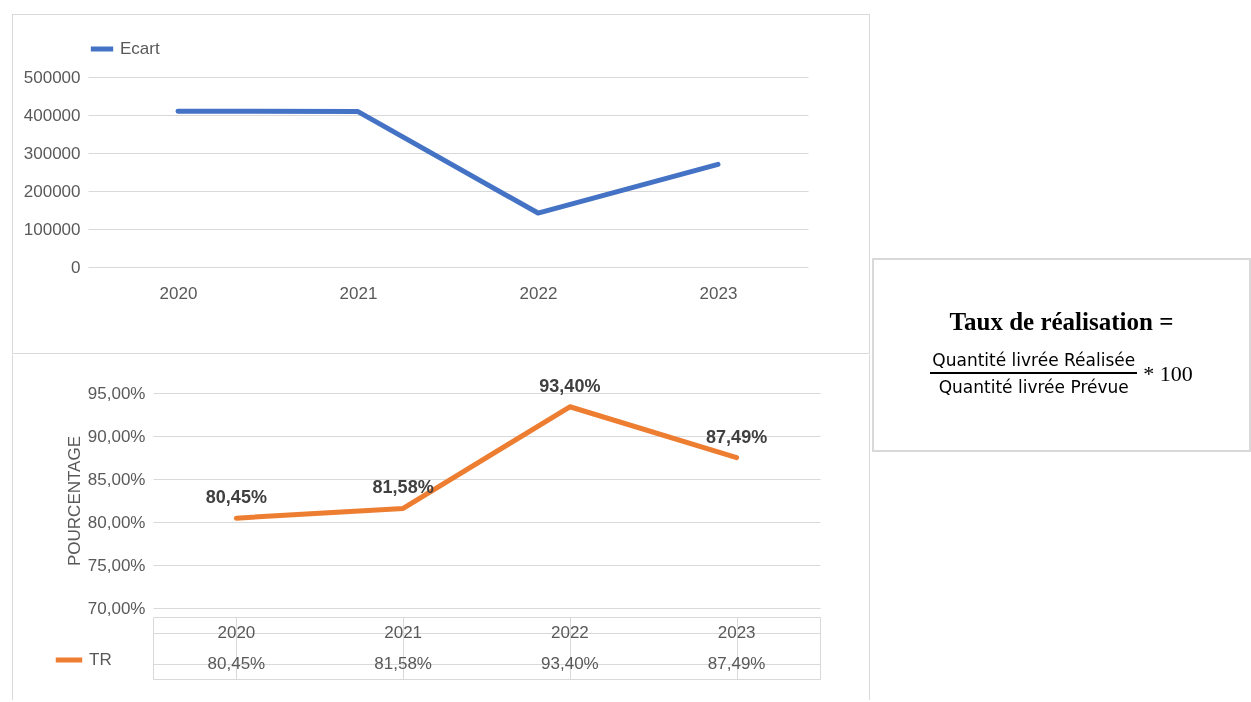 Image resolution: width=1251 pixels, height=702 pixels. Describe the element at coordinates (116, 608) in the screenshot. I see `y-tick-label: 70,00%` at that location.